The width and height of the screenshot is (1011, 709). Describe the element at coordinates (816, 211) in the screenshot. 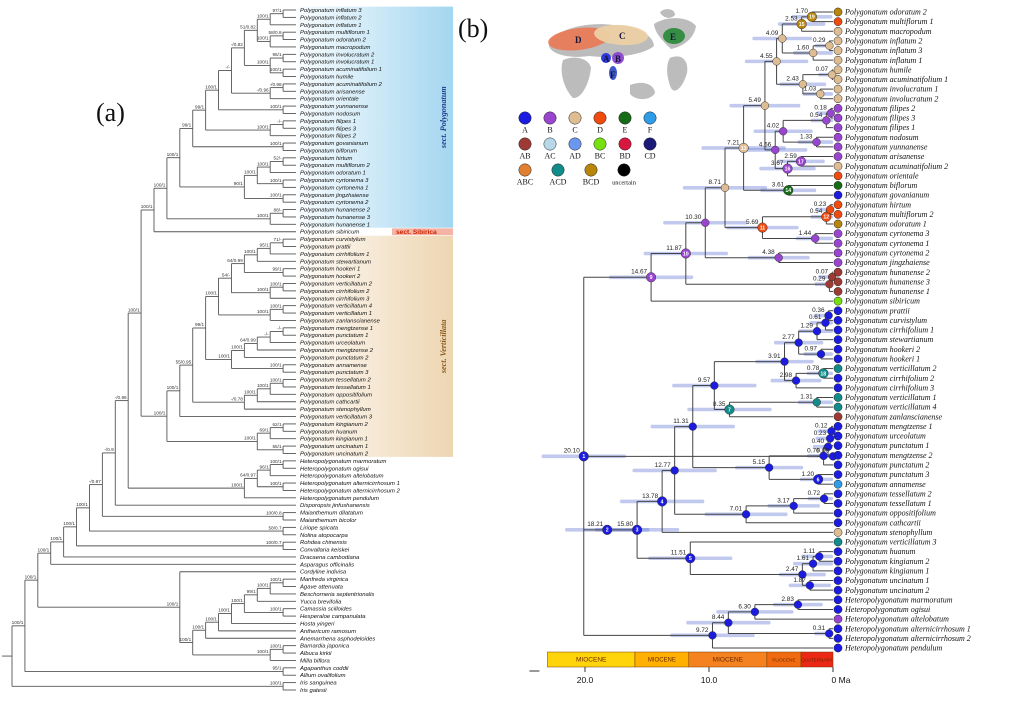

I see `node-age-label: 0.54` at that location.